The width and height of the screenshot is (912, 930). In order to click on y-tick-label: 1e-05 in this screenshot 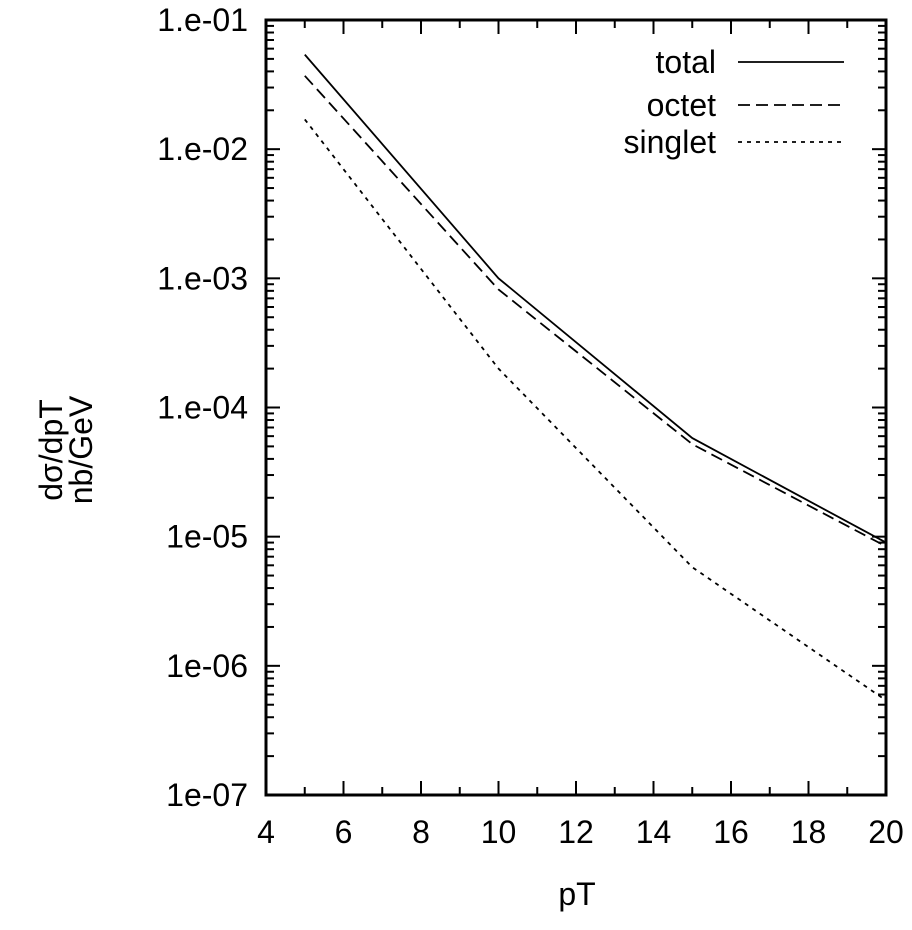, I will do `click(207, 537)`.